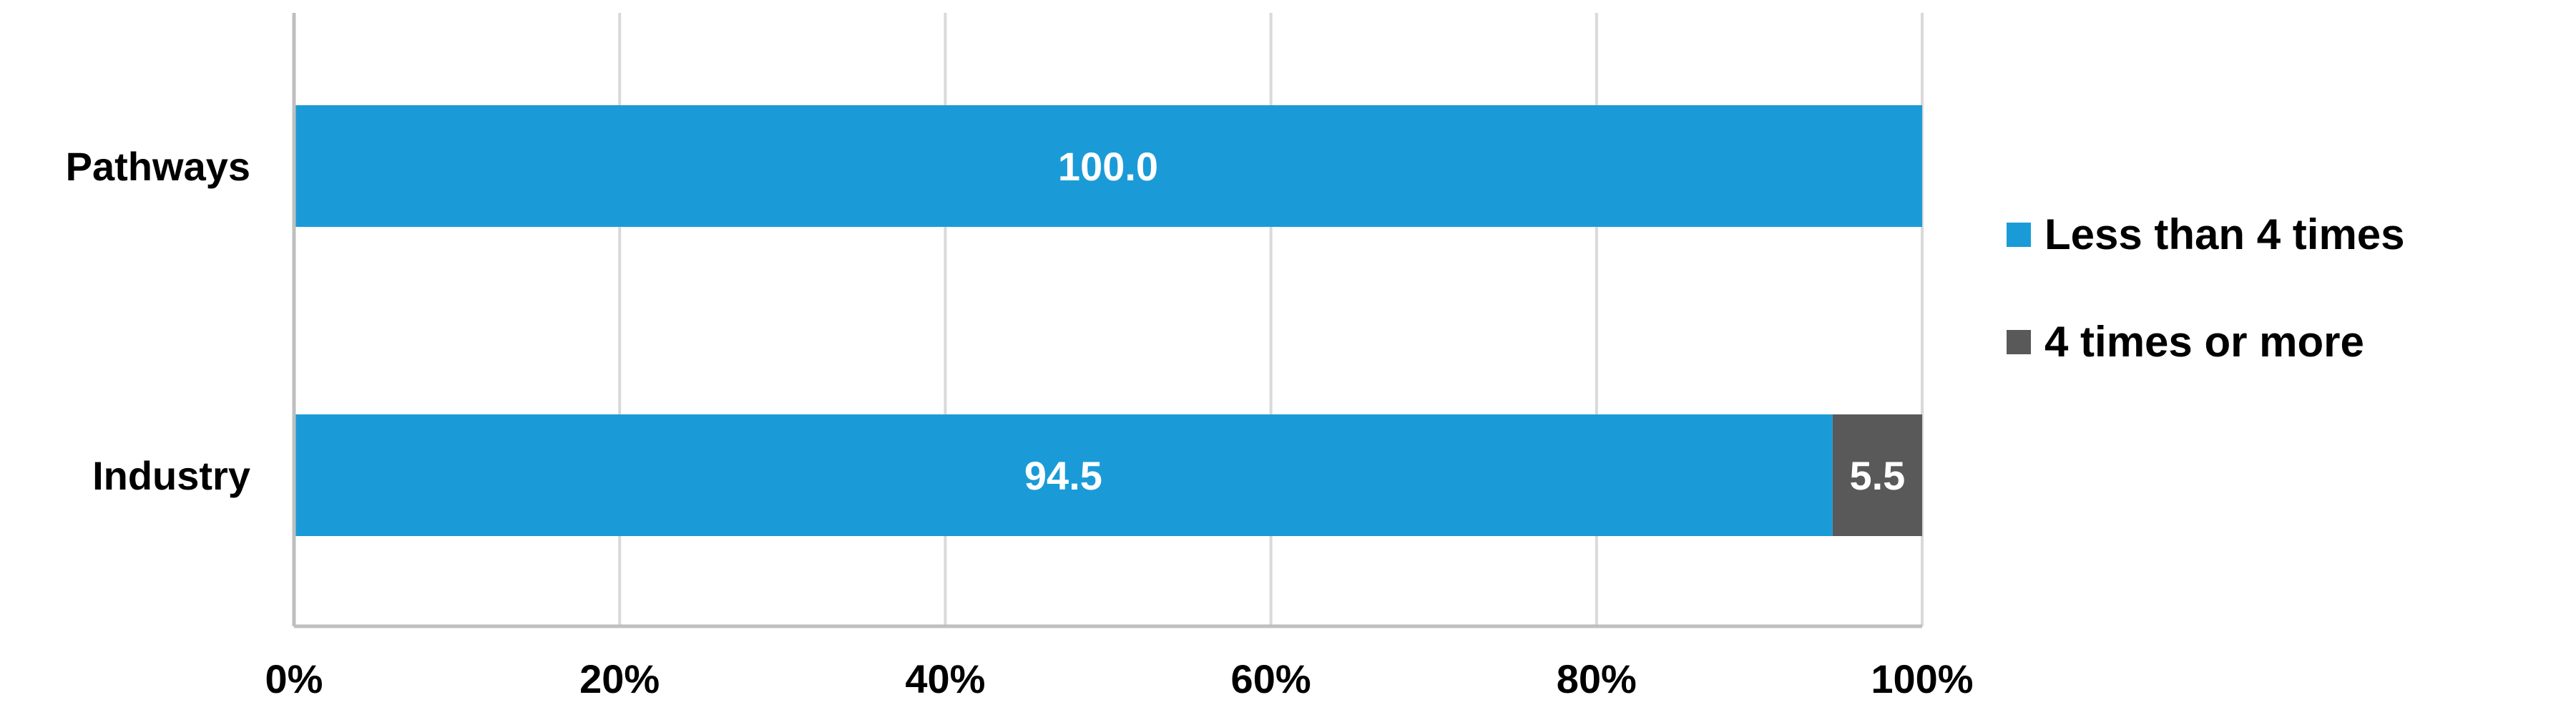 The image size is (2576, 715). Describe the element at coordinates (2204, 342) in the screenshot. I see `legend-label: 4 times or more` at that location.